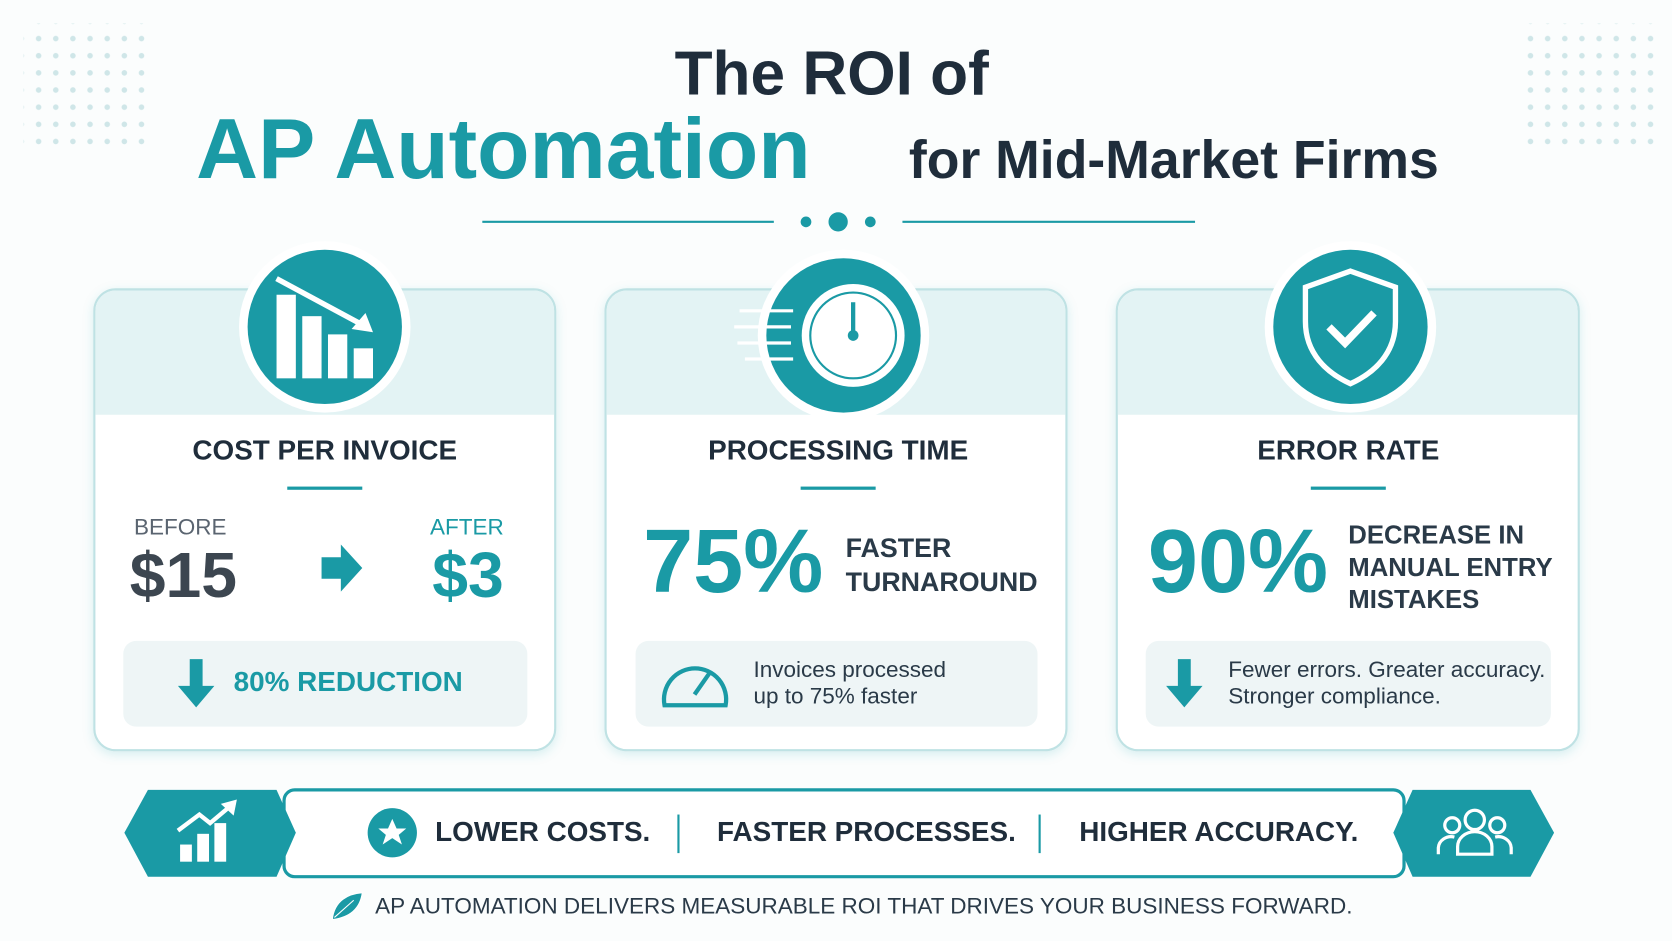  I want to click on before-value: $15, so click(183, 575).